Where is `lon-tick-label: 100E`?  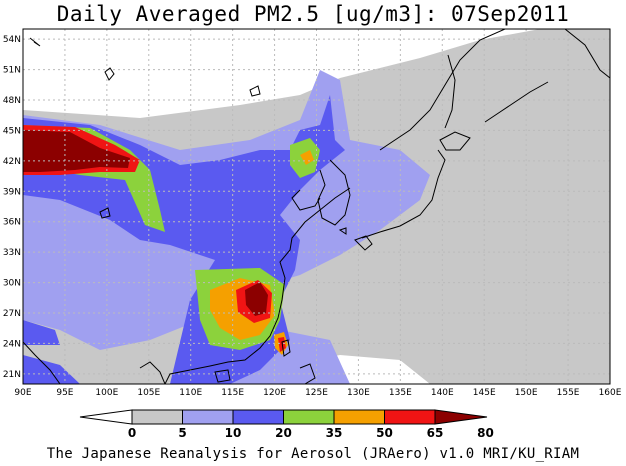
lon-tick-label: 100E is located at coordinates (106, 393).